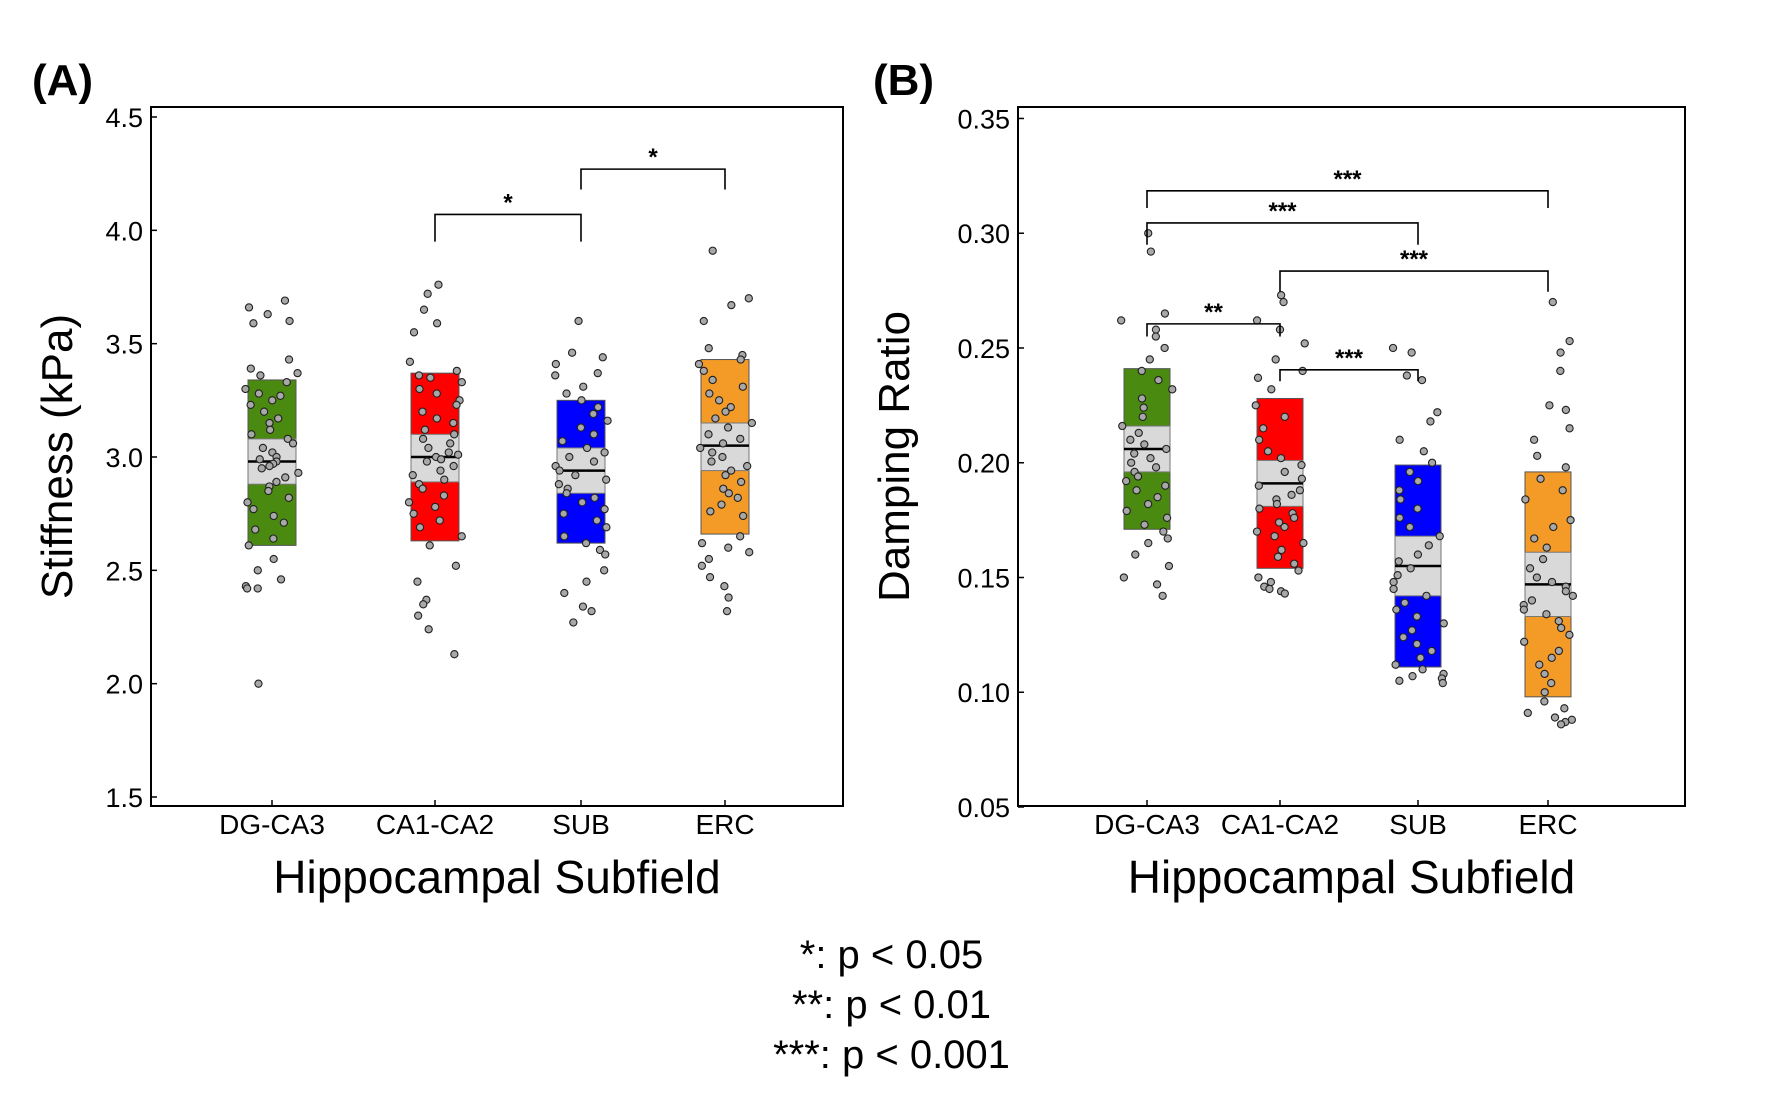 This screenshot has height=1100, width=1783. What do you see at coordinates (124, 798) in the screenshot?
I see `y-tick-label: 1.5` at bounding box center [124, 798].